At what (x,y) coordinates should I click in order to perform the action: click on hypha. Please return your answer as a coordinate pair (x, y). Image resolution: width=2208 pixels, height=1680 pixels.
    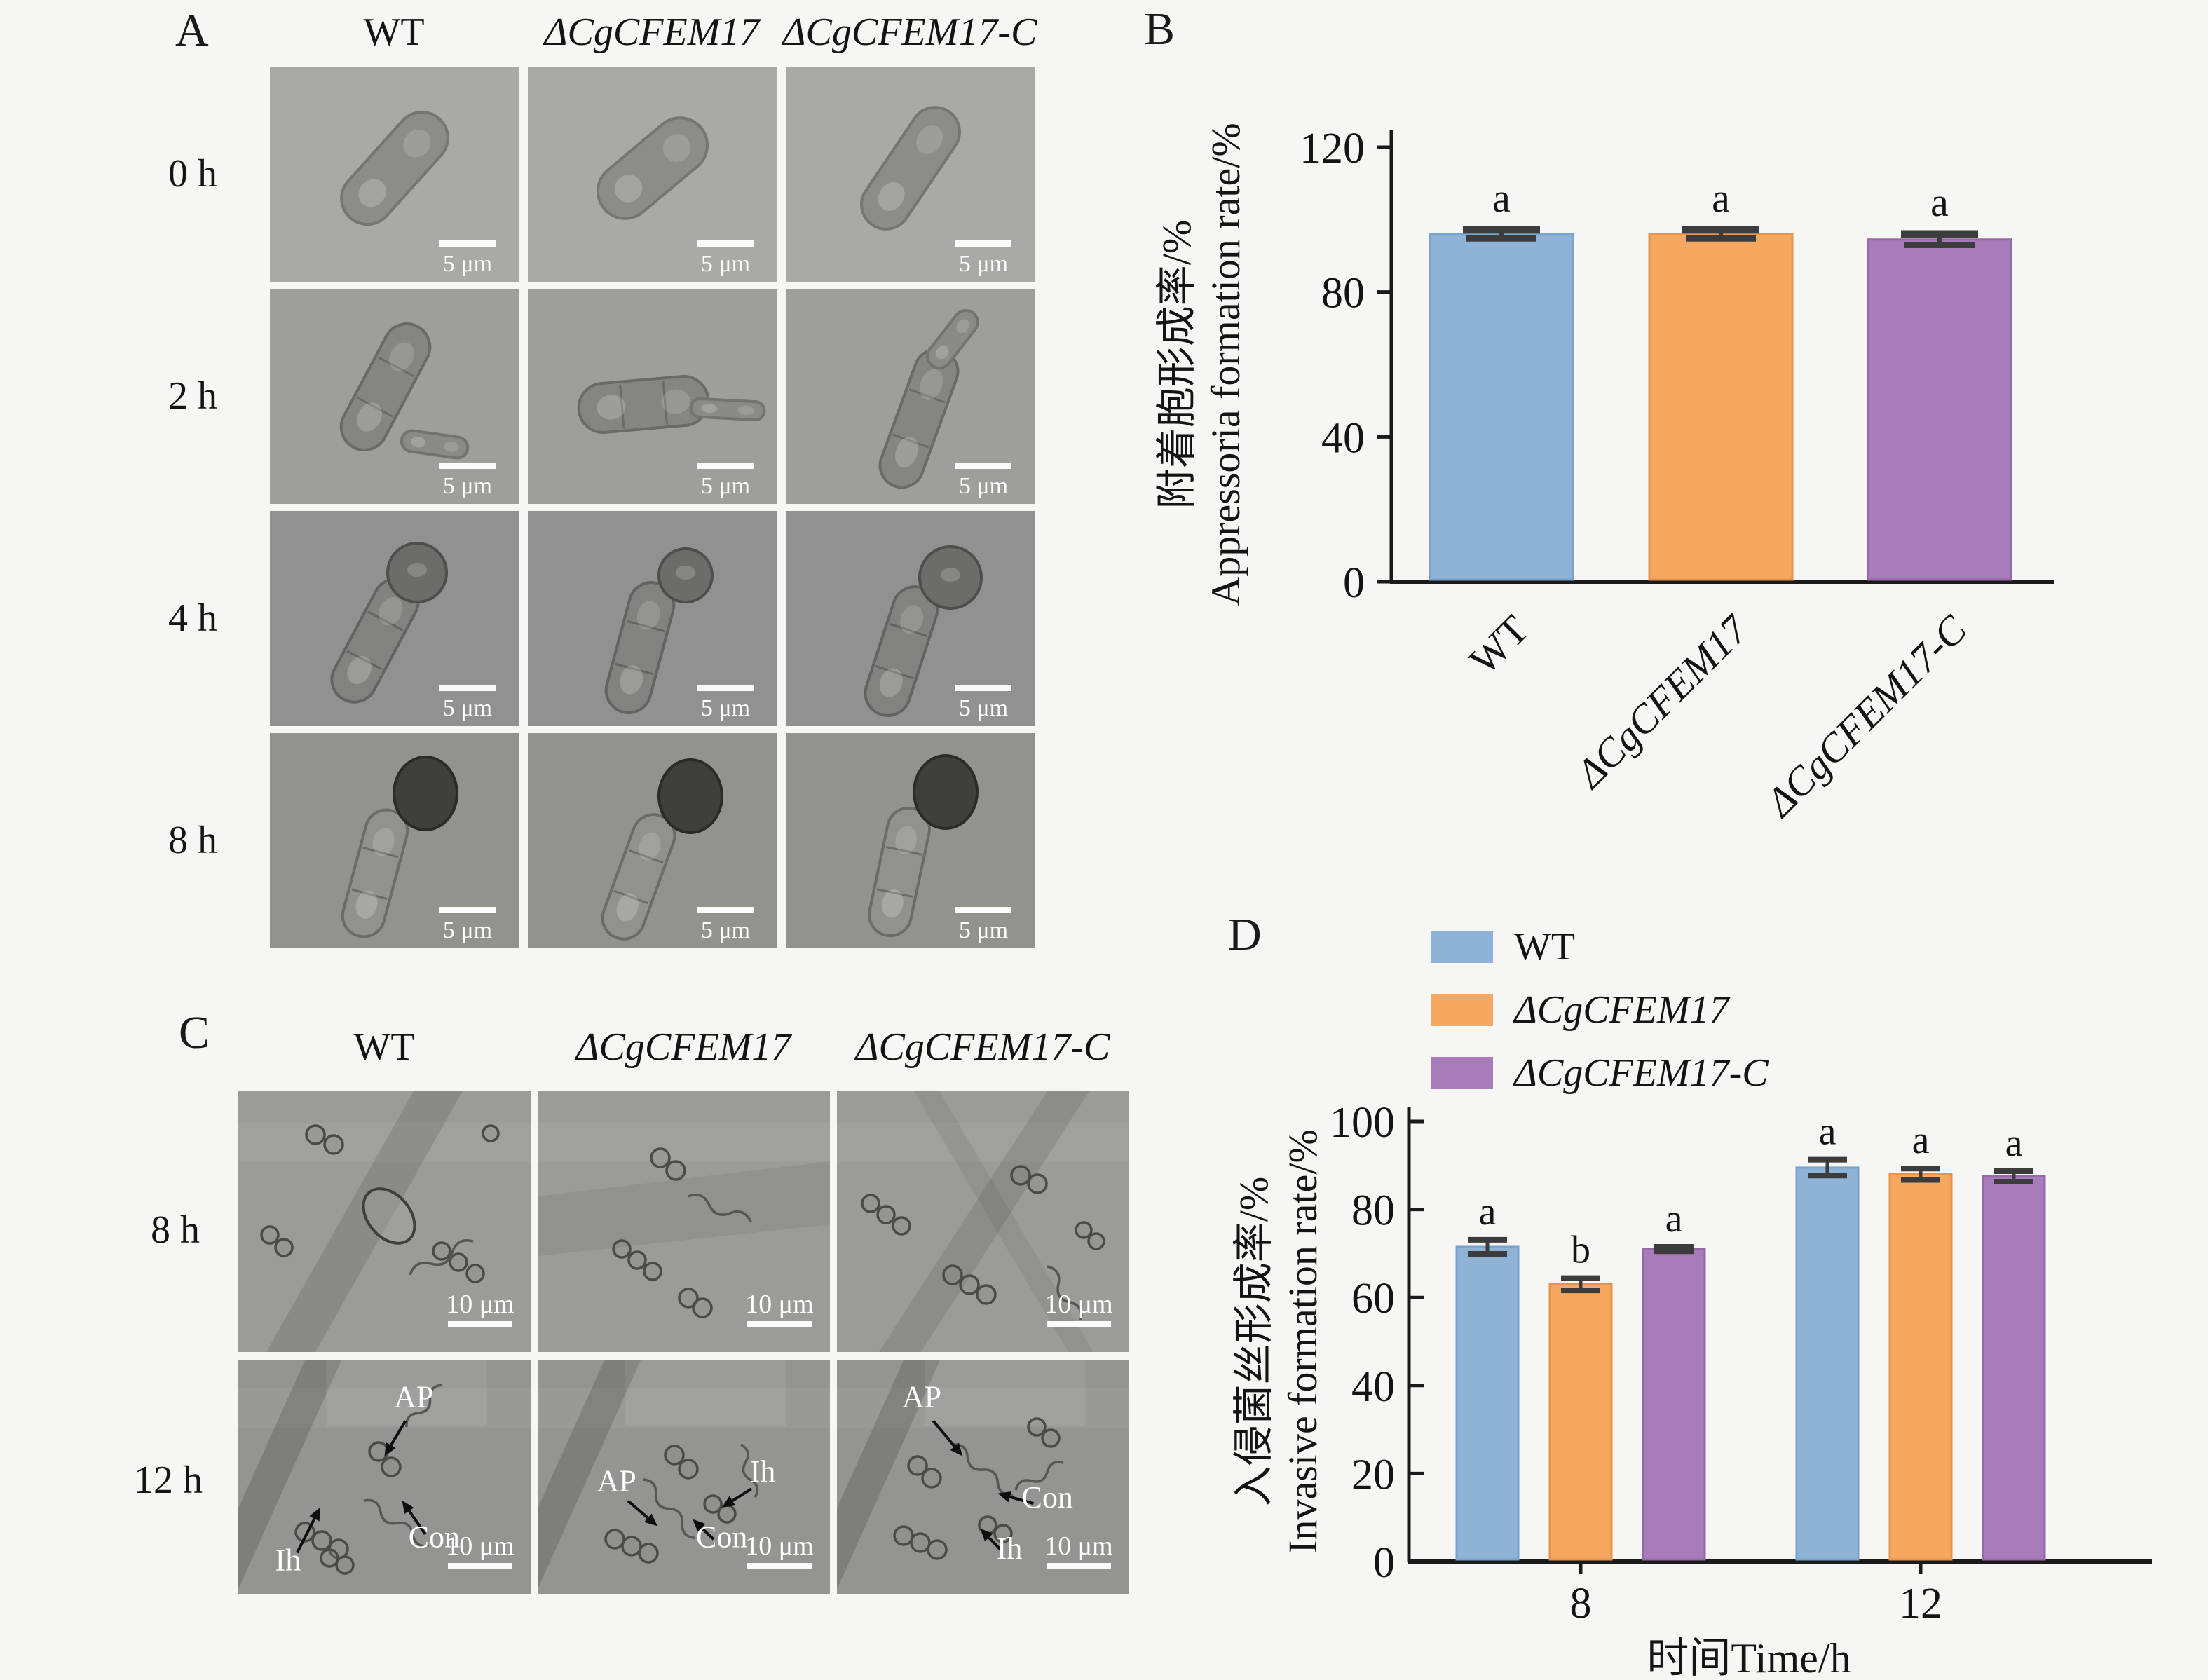
    Looking at the image, I should click on (442, 1257).